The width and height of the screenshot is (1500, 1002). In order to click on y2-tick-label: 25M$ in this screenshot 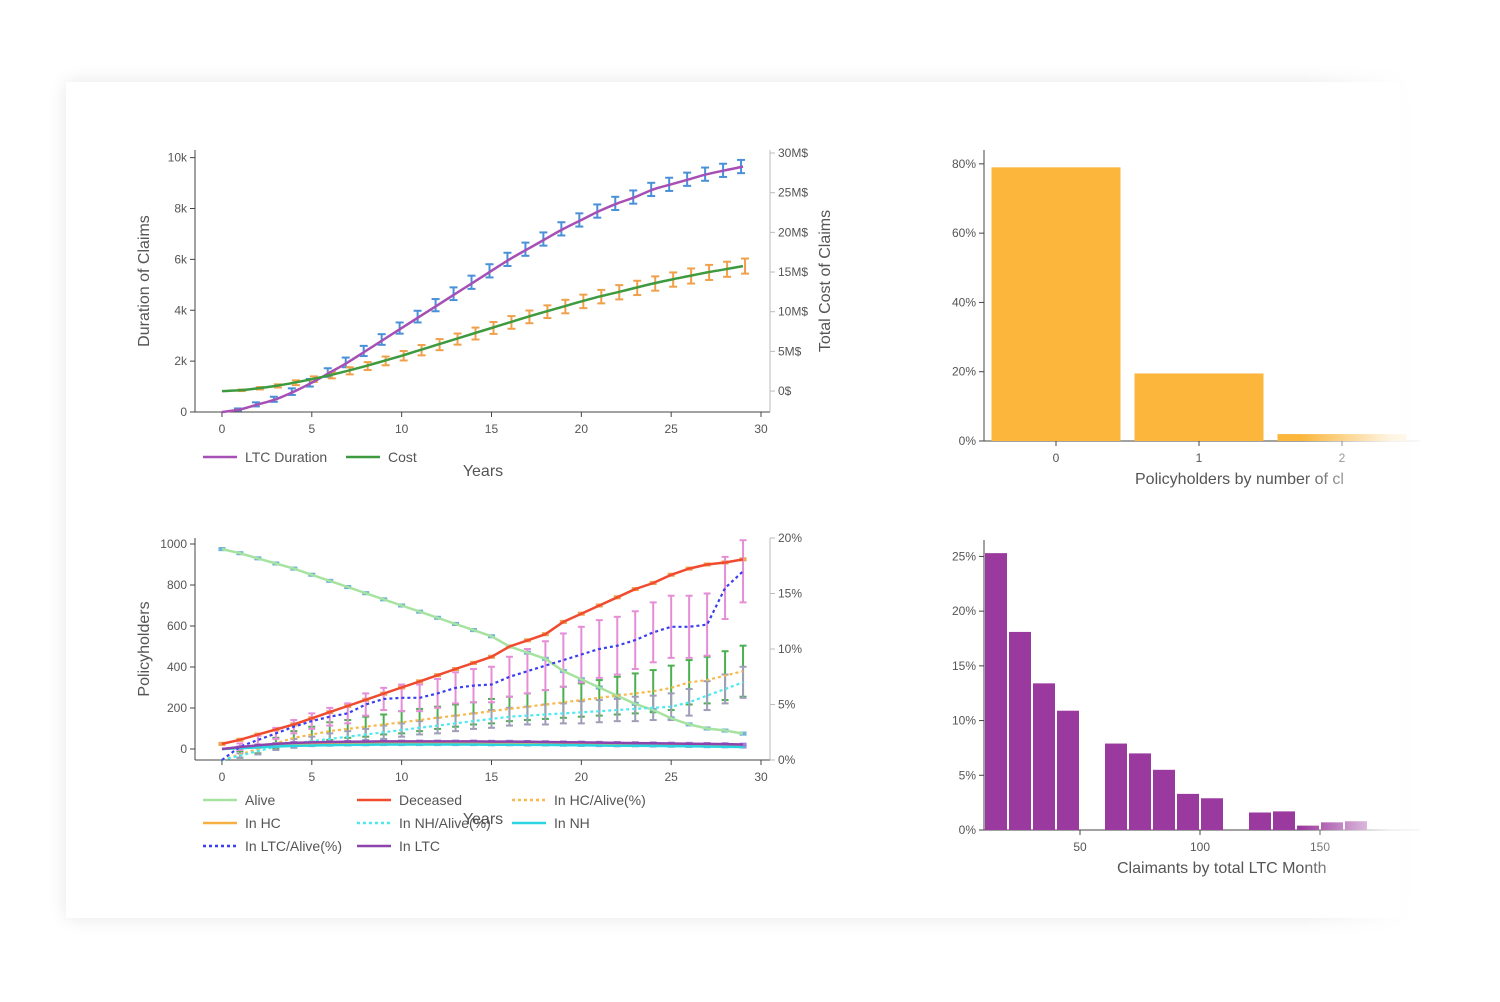, I will do `click(793, 193)`.